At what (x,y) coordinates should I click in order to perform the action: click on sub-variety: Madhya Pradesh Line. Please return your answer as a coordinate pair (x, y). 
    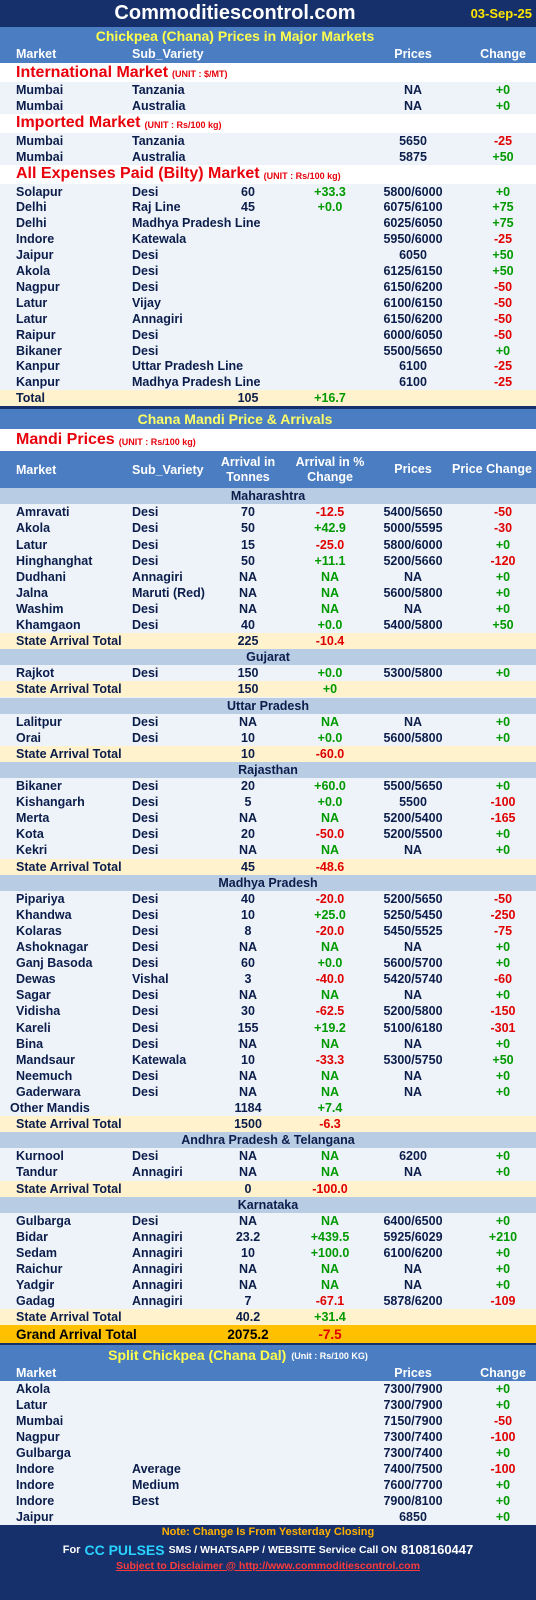
    Looking at the image, I should click on (196, 382).